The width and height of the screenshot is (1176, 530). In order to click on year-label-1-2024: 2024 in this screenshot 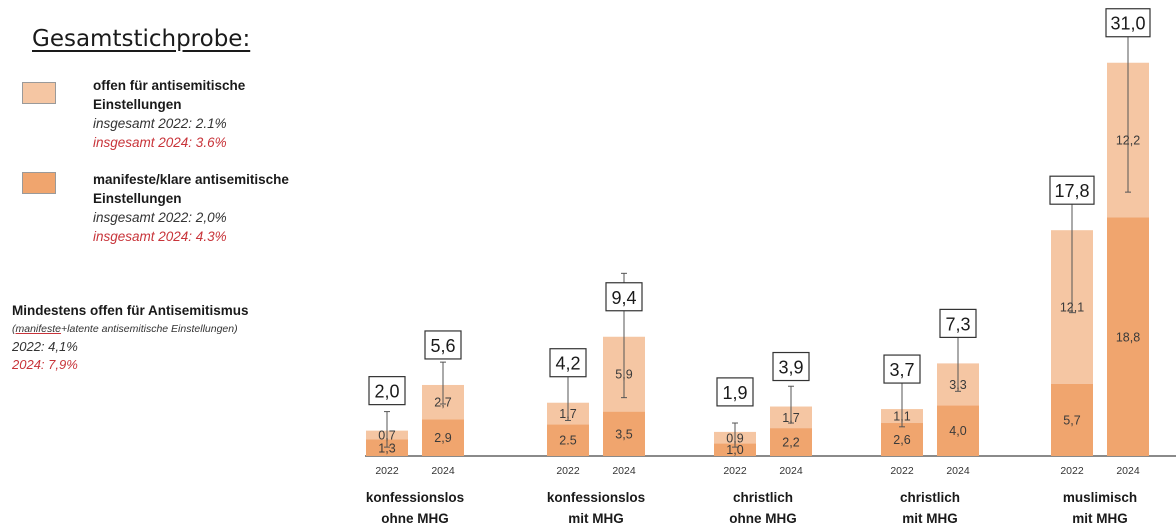, I will do `click(624, 471)`.